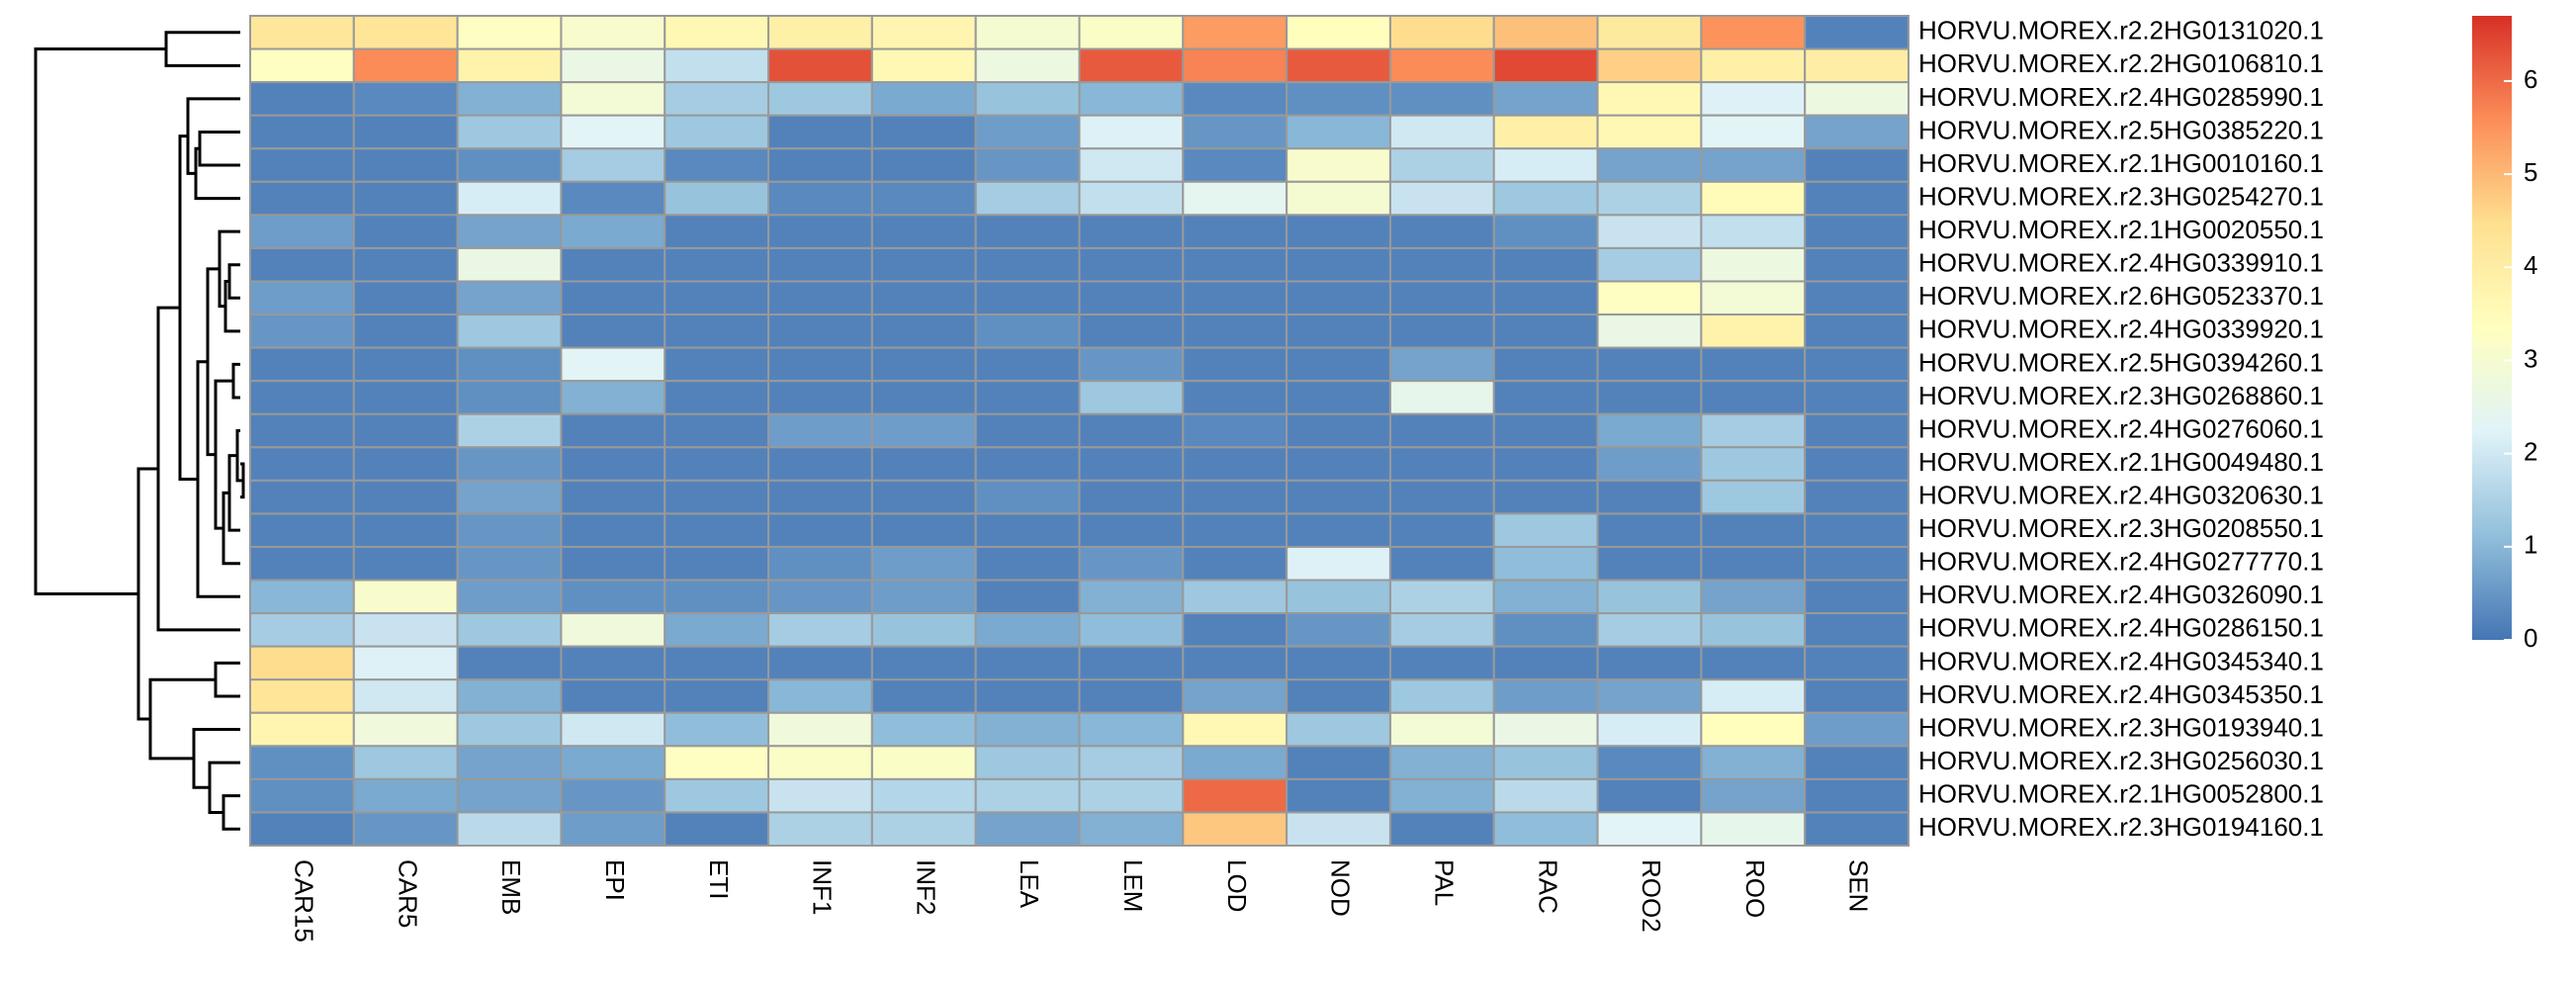  What do you see at coordinates (2492, 328) in the screenshot?
I see `legend-color-bar` at bounding box center [2492, 328].